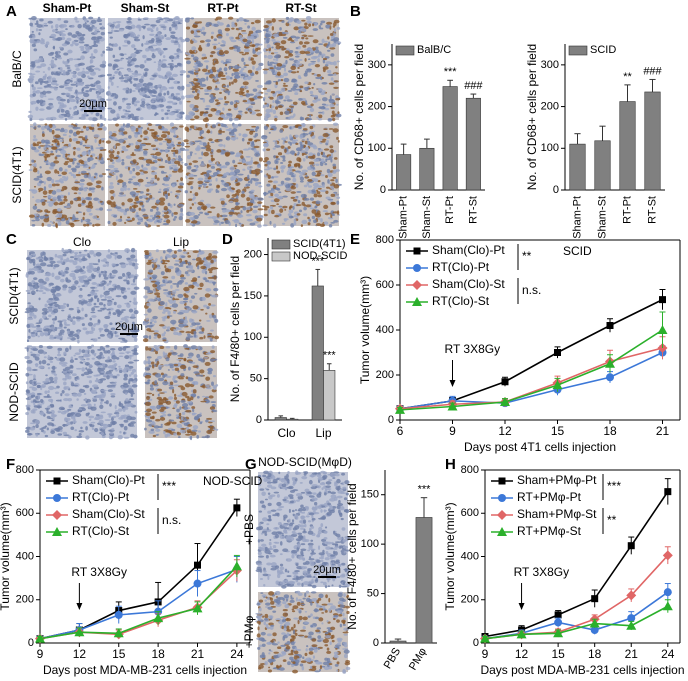  What do you see at coordinates (11, 11) in the screenshot?
I see `panel-letter: A` at bounding box center [11, 11].